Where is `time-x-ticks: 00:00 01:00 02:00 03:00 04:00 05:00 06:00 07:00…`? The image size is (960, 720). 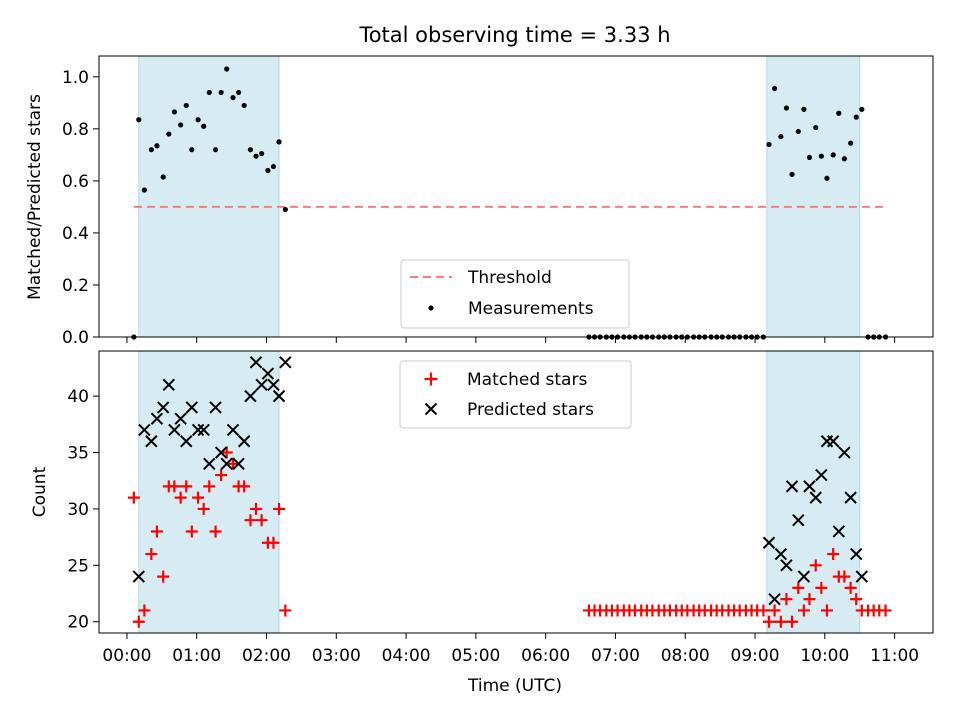 time-x-ticks: 00:00 01:00 02:00 03:00 04:00 05:00 06:00 07:00… is located at coordinates (510, 649).